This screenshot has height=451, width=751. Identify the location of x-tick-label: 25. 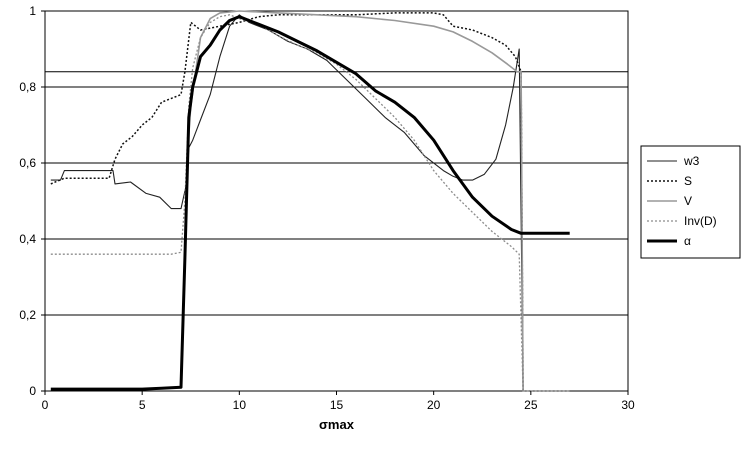
(531, 405).